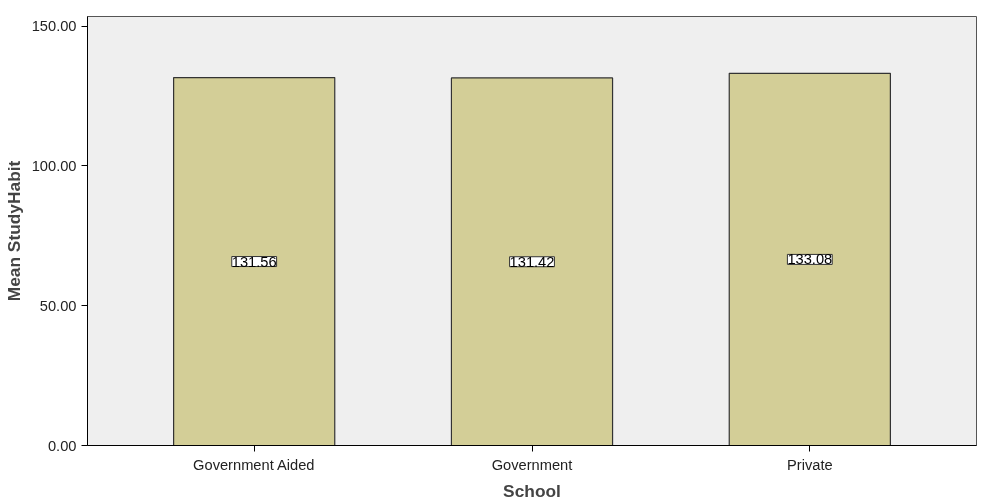 The width and height of the screenshot is (1001, 503). I want to click on y-tick-label: 100.00, so click(54, 165).